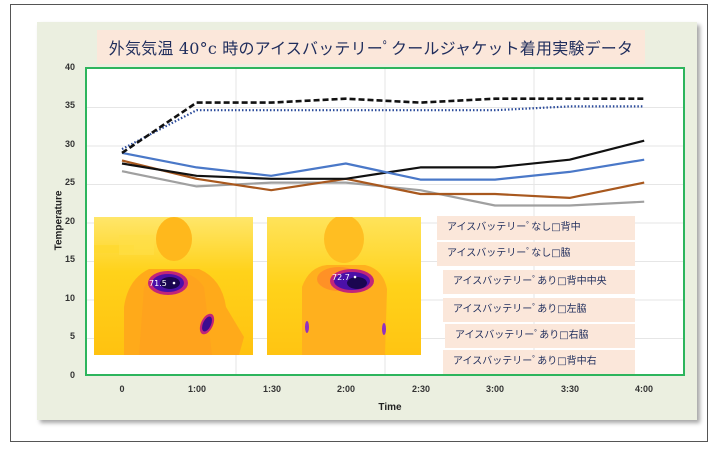 This screenshot has height=450, width=720. What do you see at coordinates (539, 362) in the screenshot?
I see `legend-item: アイスバッテリーﾟあり□背中右` at bounding box center [539, 362].